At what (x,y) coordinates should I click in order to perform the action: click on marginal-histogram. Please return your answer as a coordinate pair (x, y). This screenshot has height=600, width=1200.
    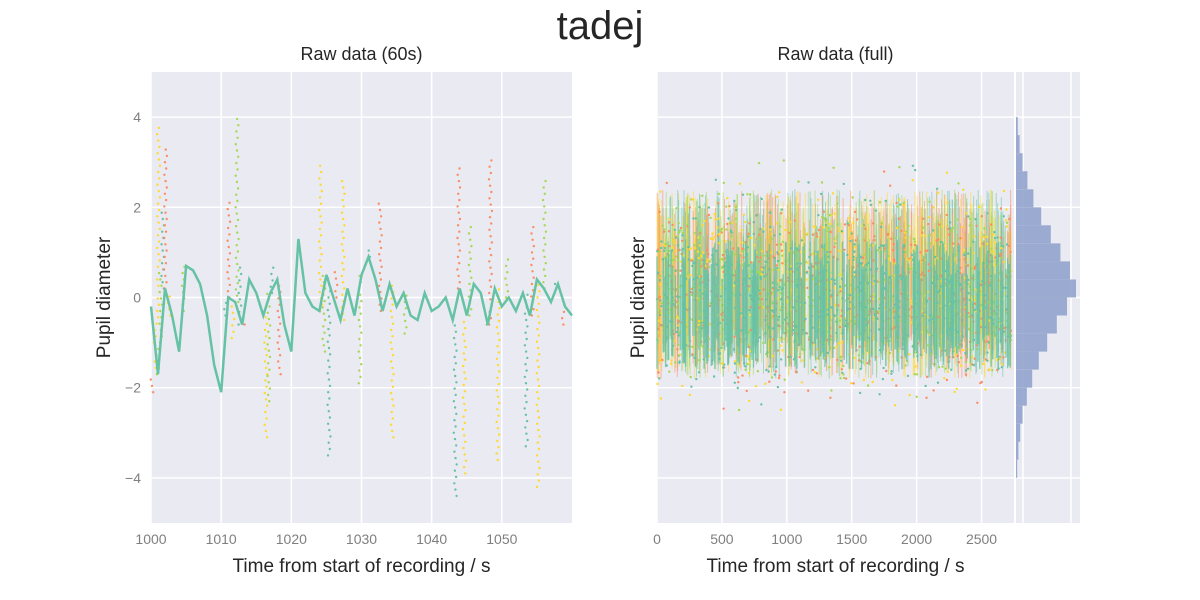
    Looking at the image, I should click on (1048, 297).